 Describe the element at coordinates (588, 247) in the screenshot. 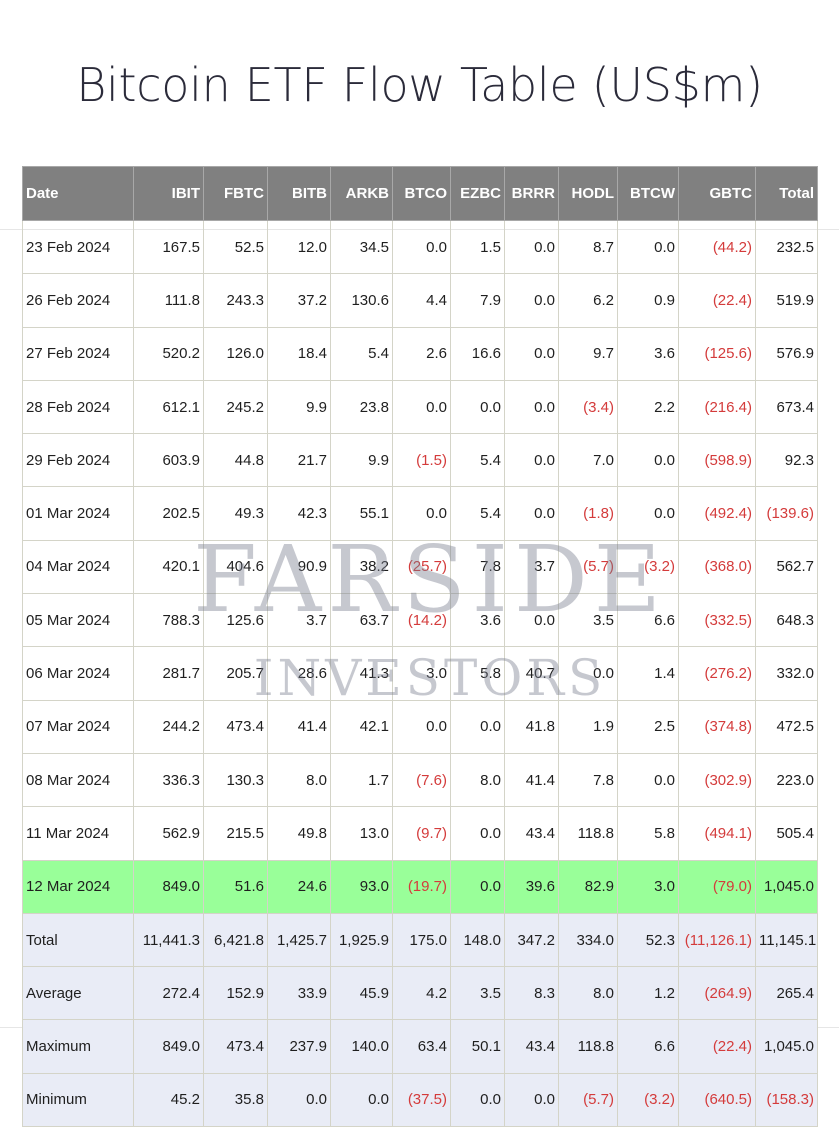

I see `value-cell: 8.7` at that location.